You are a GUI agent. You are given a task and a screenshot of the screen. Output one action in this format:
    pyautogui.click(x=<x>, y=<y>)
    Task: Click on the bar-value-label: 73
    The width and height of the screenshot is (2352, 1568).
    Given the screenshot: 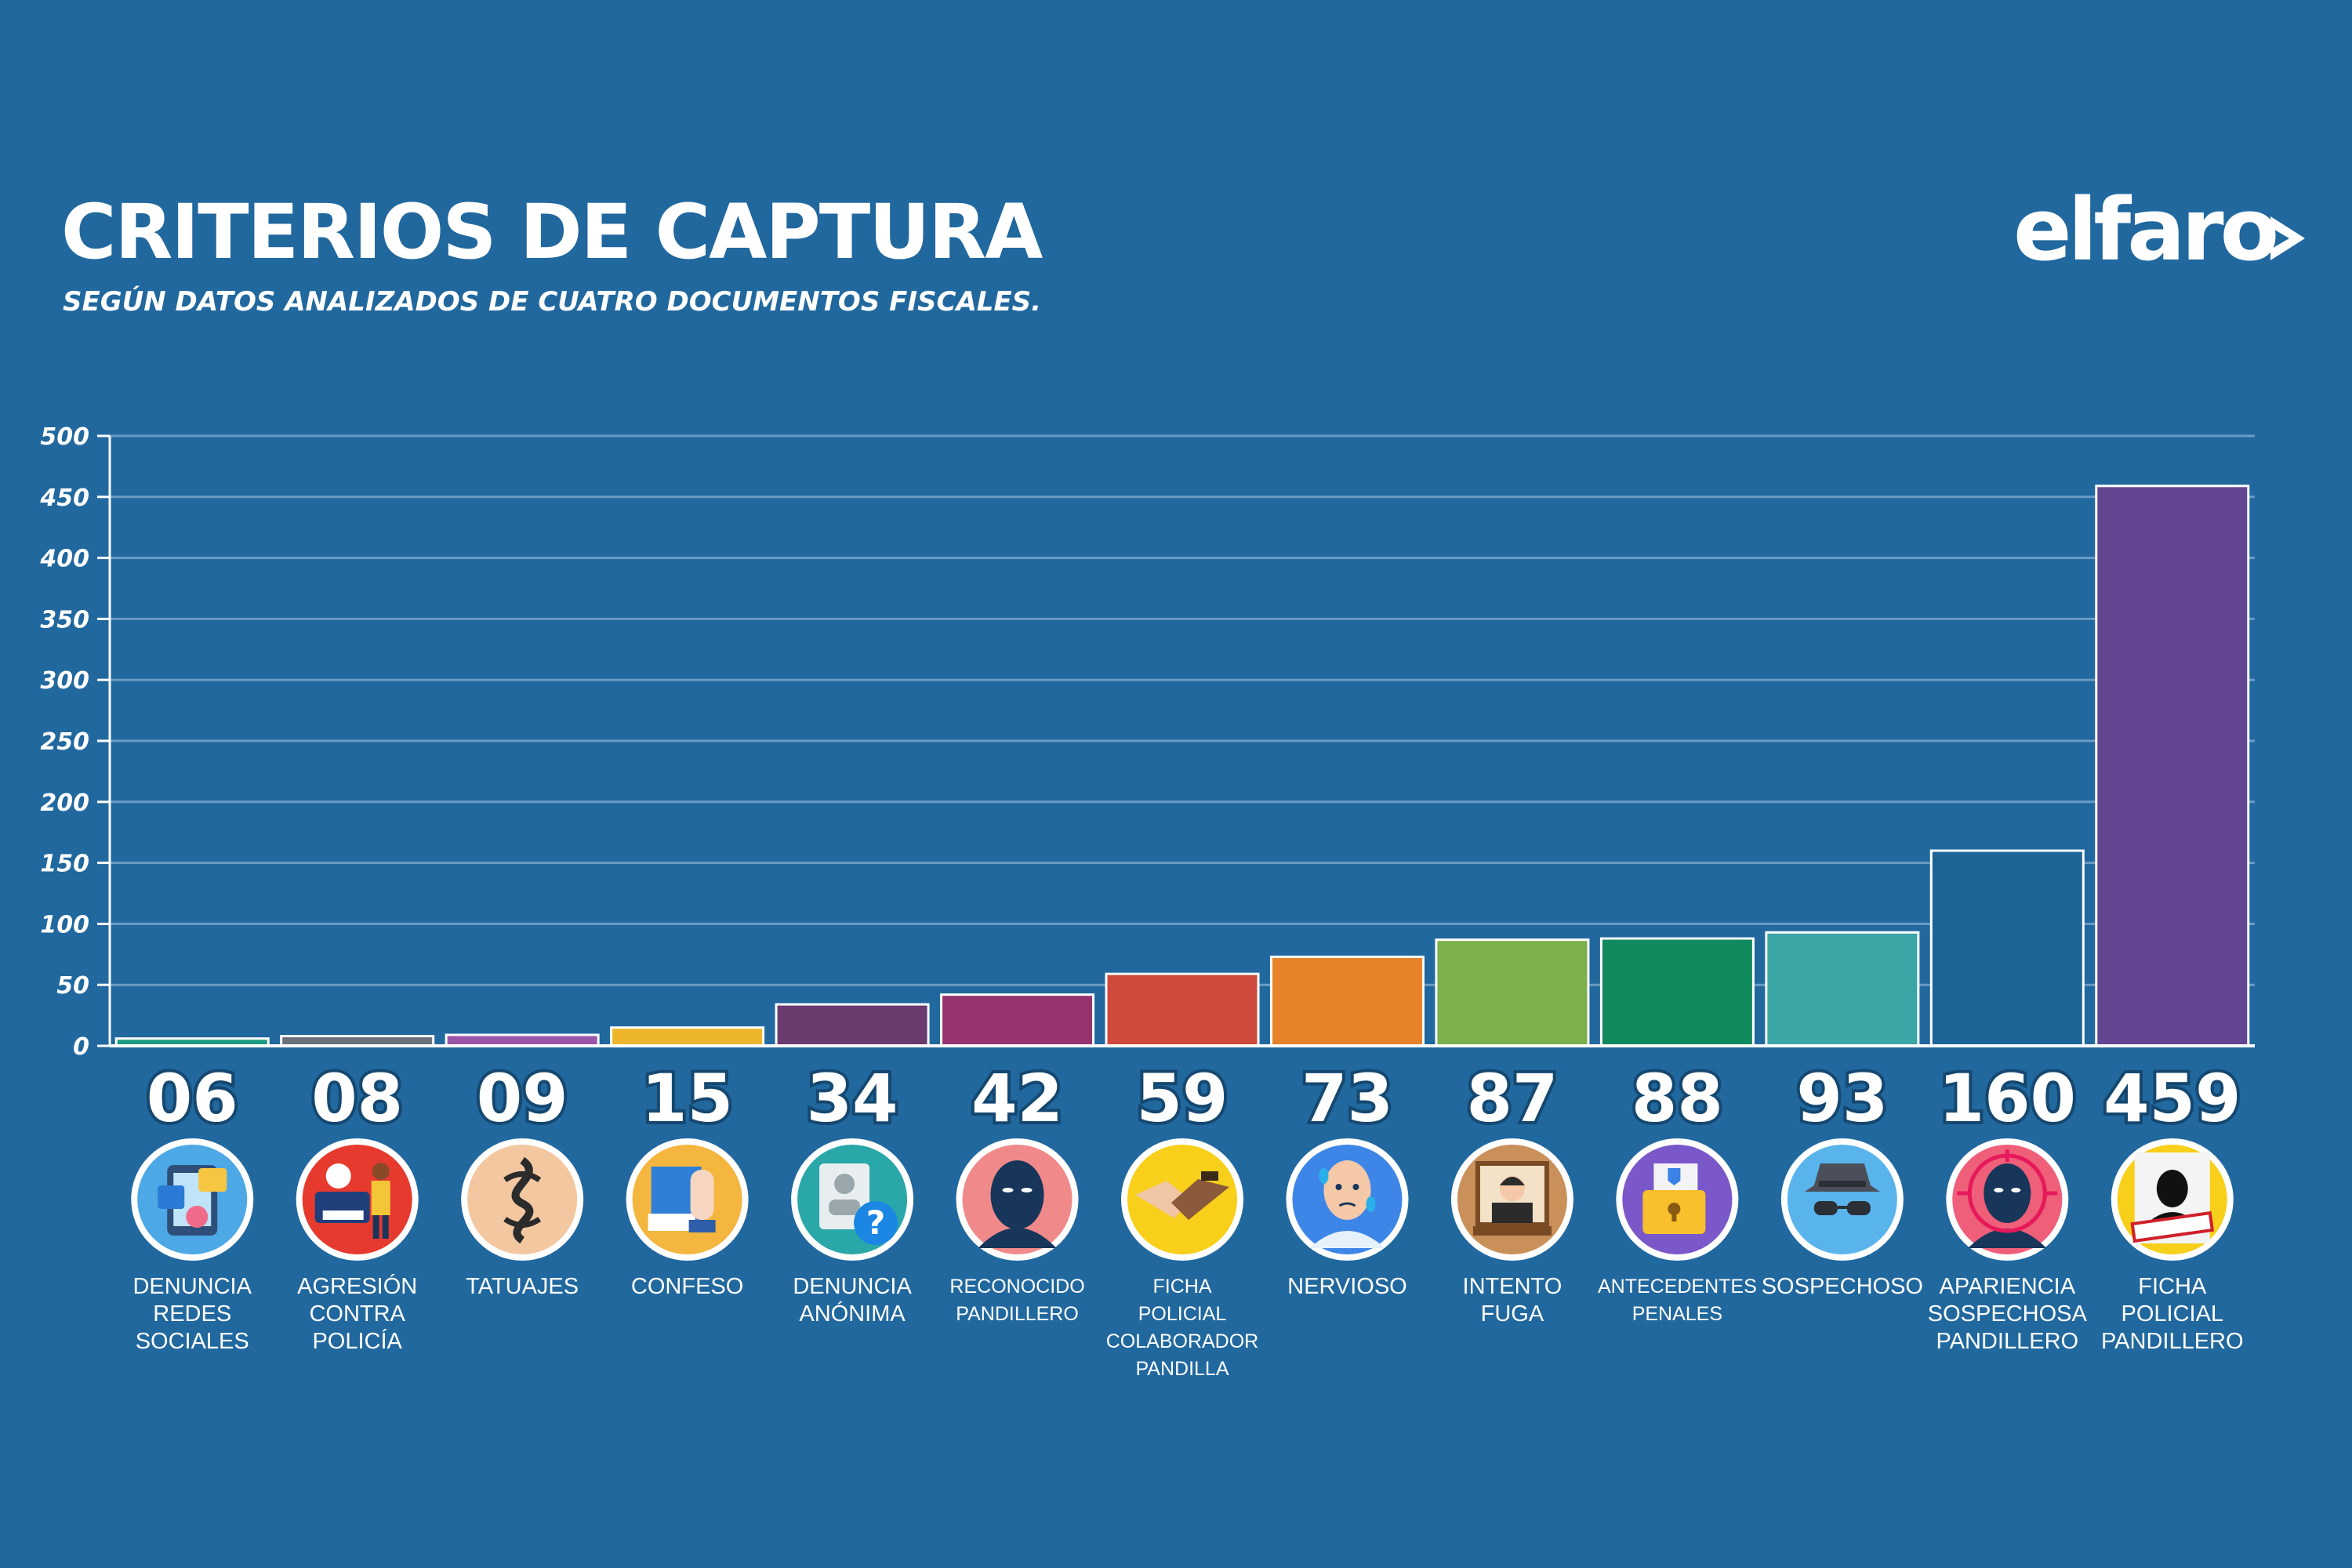 What is the action you would take?
    pyautogui.click(x=1347, y=1098)
    